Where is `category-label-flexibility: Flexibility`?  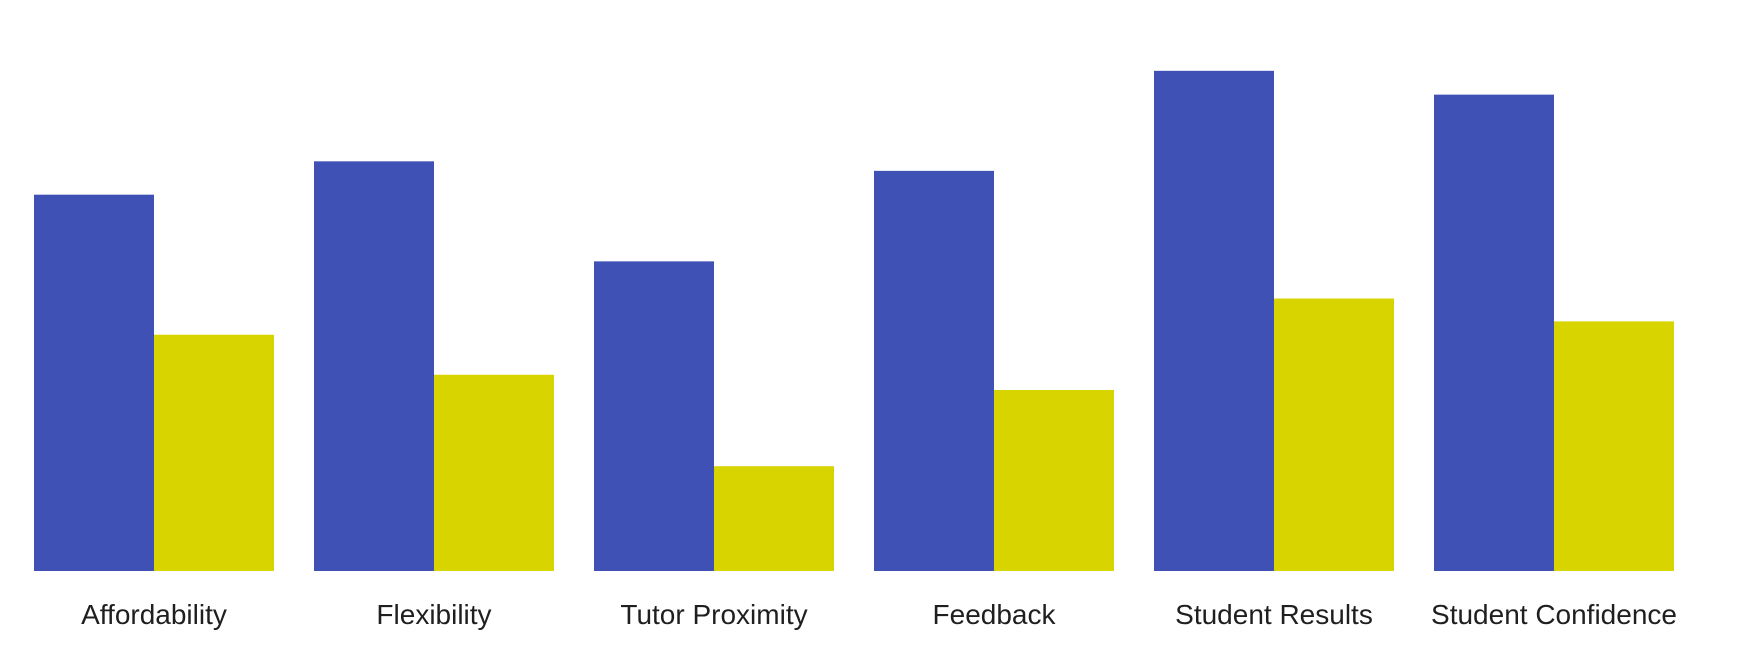 category-label-flexibility: Flexibility is located at coordinates (433, 614).